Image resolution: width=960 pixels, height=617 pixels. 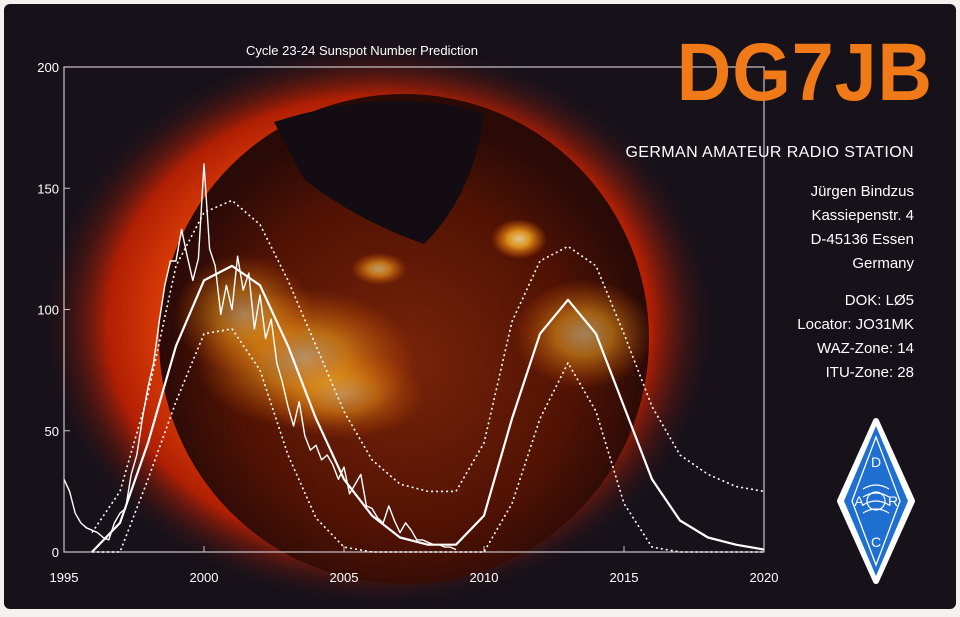 I want to click on chart-title: Cycle 23-24 Sunspot Number Prediction, so click(x=362, y=50).